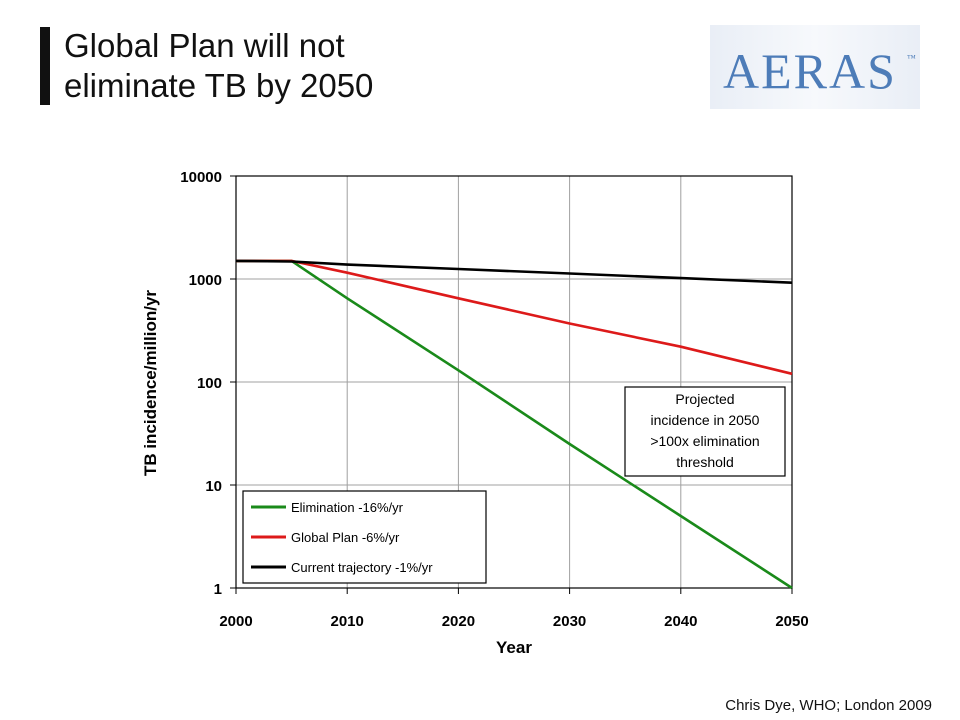  Describe the element at coordinates (680, 621) in the screenshot. I see `x-tick-label: 2040` at that location.